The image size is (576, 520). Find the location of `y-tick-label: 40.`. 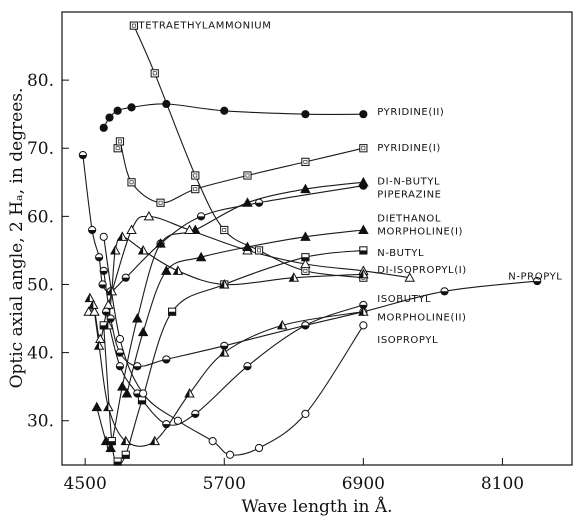

y-tick-label: 40. is located at coordinates (40, 354).